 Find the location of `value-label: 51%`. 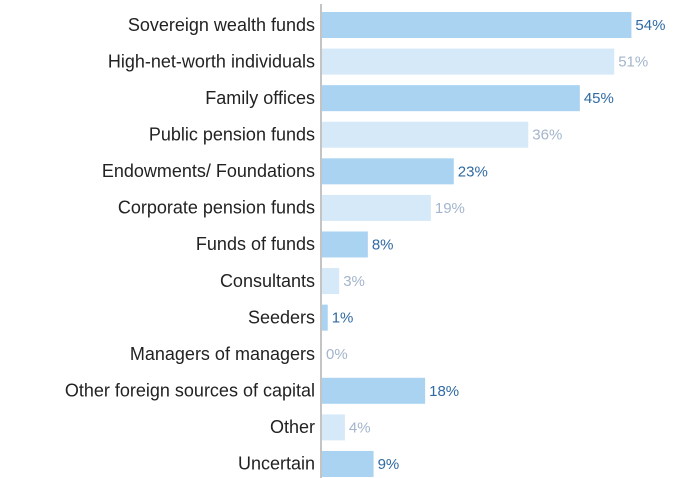

value-label: 51% is located at coordinates (633, 62).